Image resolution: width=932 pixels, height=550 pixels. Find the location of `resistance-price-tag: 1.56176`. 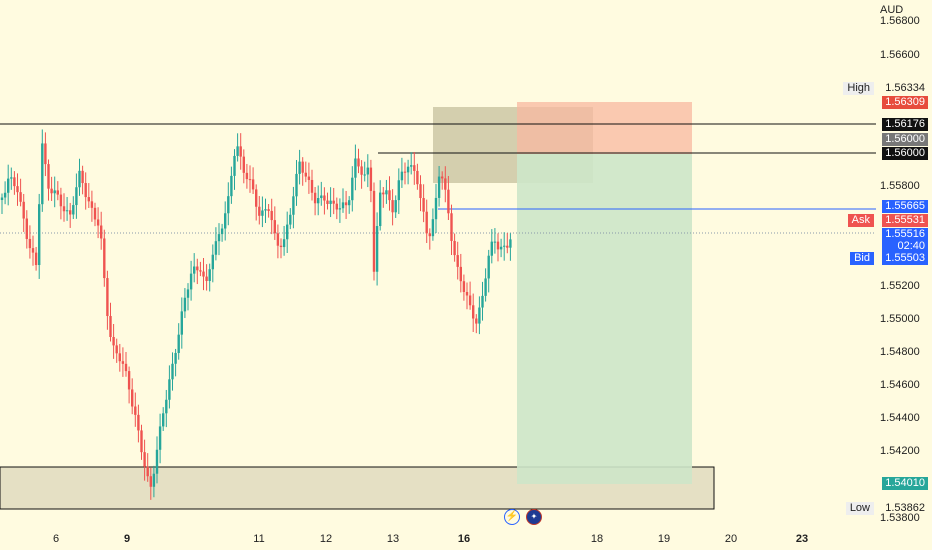

resistance-price-tag: 1.56176 is located at coordinates (905, 124).